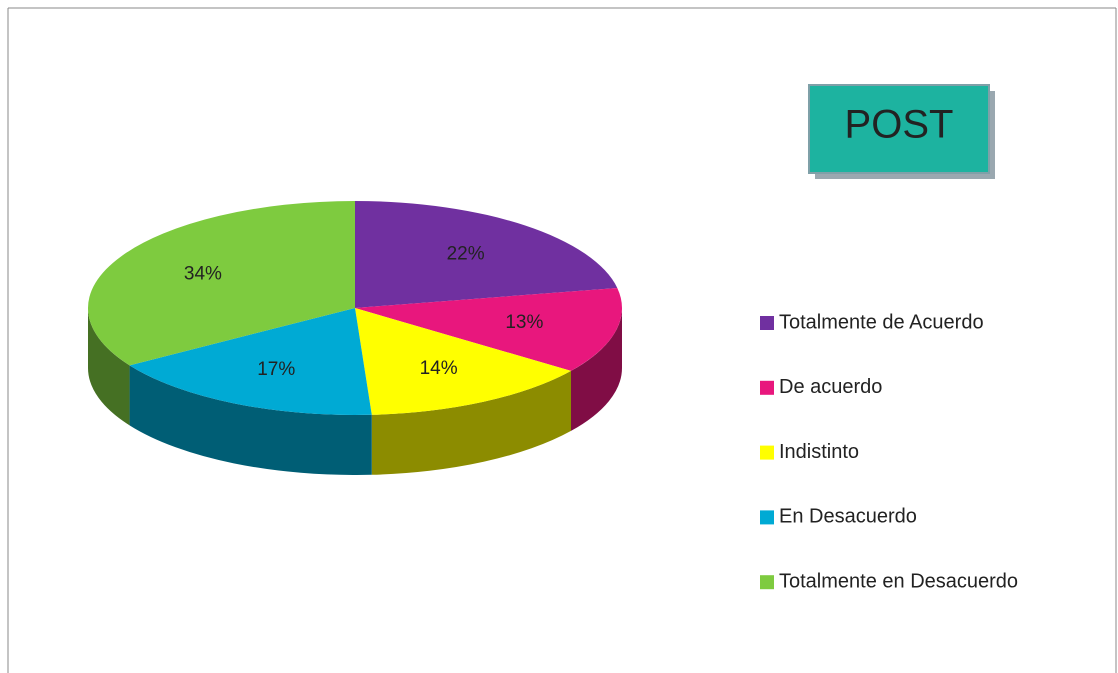  I want to click on legend-label: Totalmente de Acuerdo, so click(881, 322).